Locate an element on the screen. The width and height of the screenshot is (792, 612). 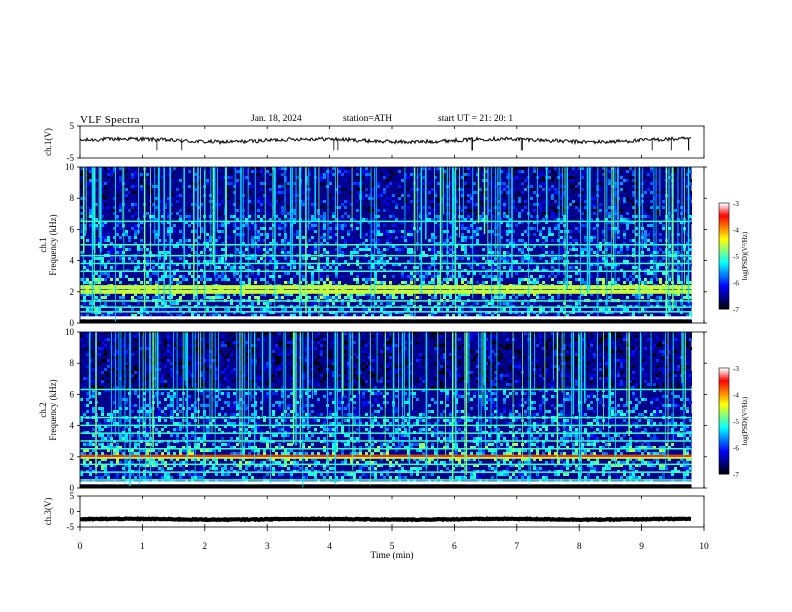
spectrum-band-low is located at coordinates (386, 483).